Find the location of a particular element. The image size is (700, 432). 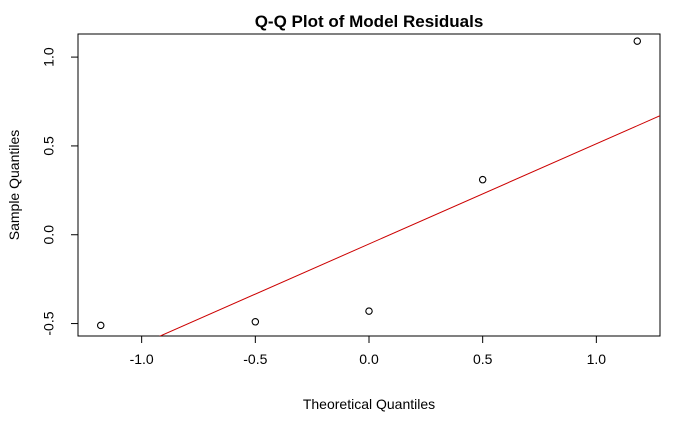

x-tick-label: -1.0 is located at coordinates (142, 359).